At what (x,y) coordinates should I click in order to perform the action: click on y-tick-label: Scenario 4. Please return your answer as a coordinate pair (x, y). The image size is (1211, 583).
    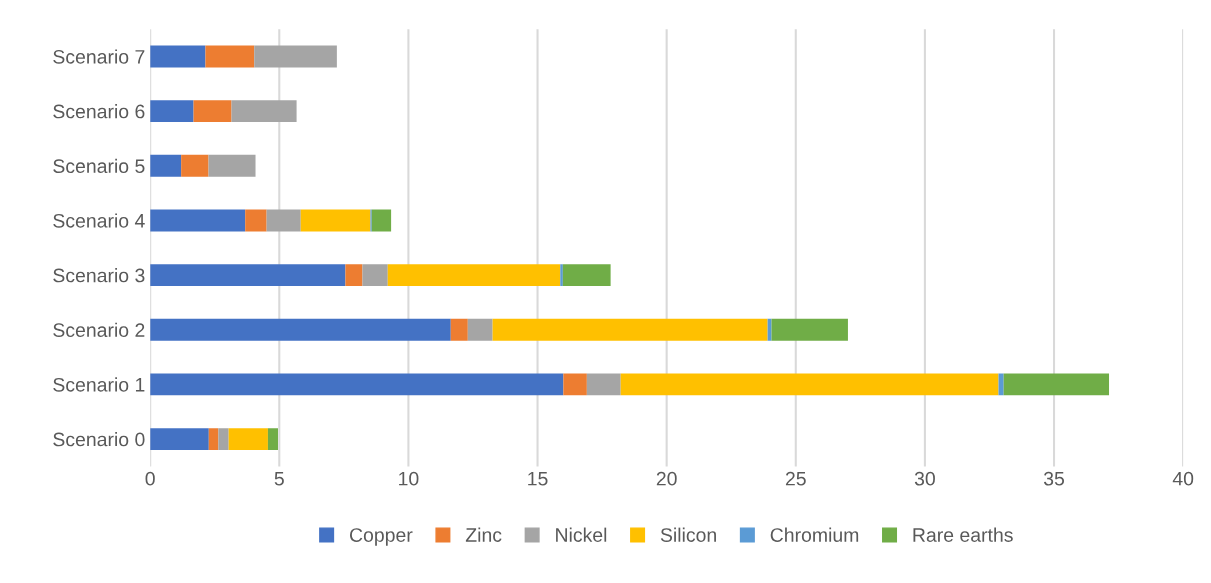
    Looking at the image, I should click on (99, 220).